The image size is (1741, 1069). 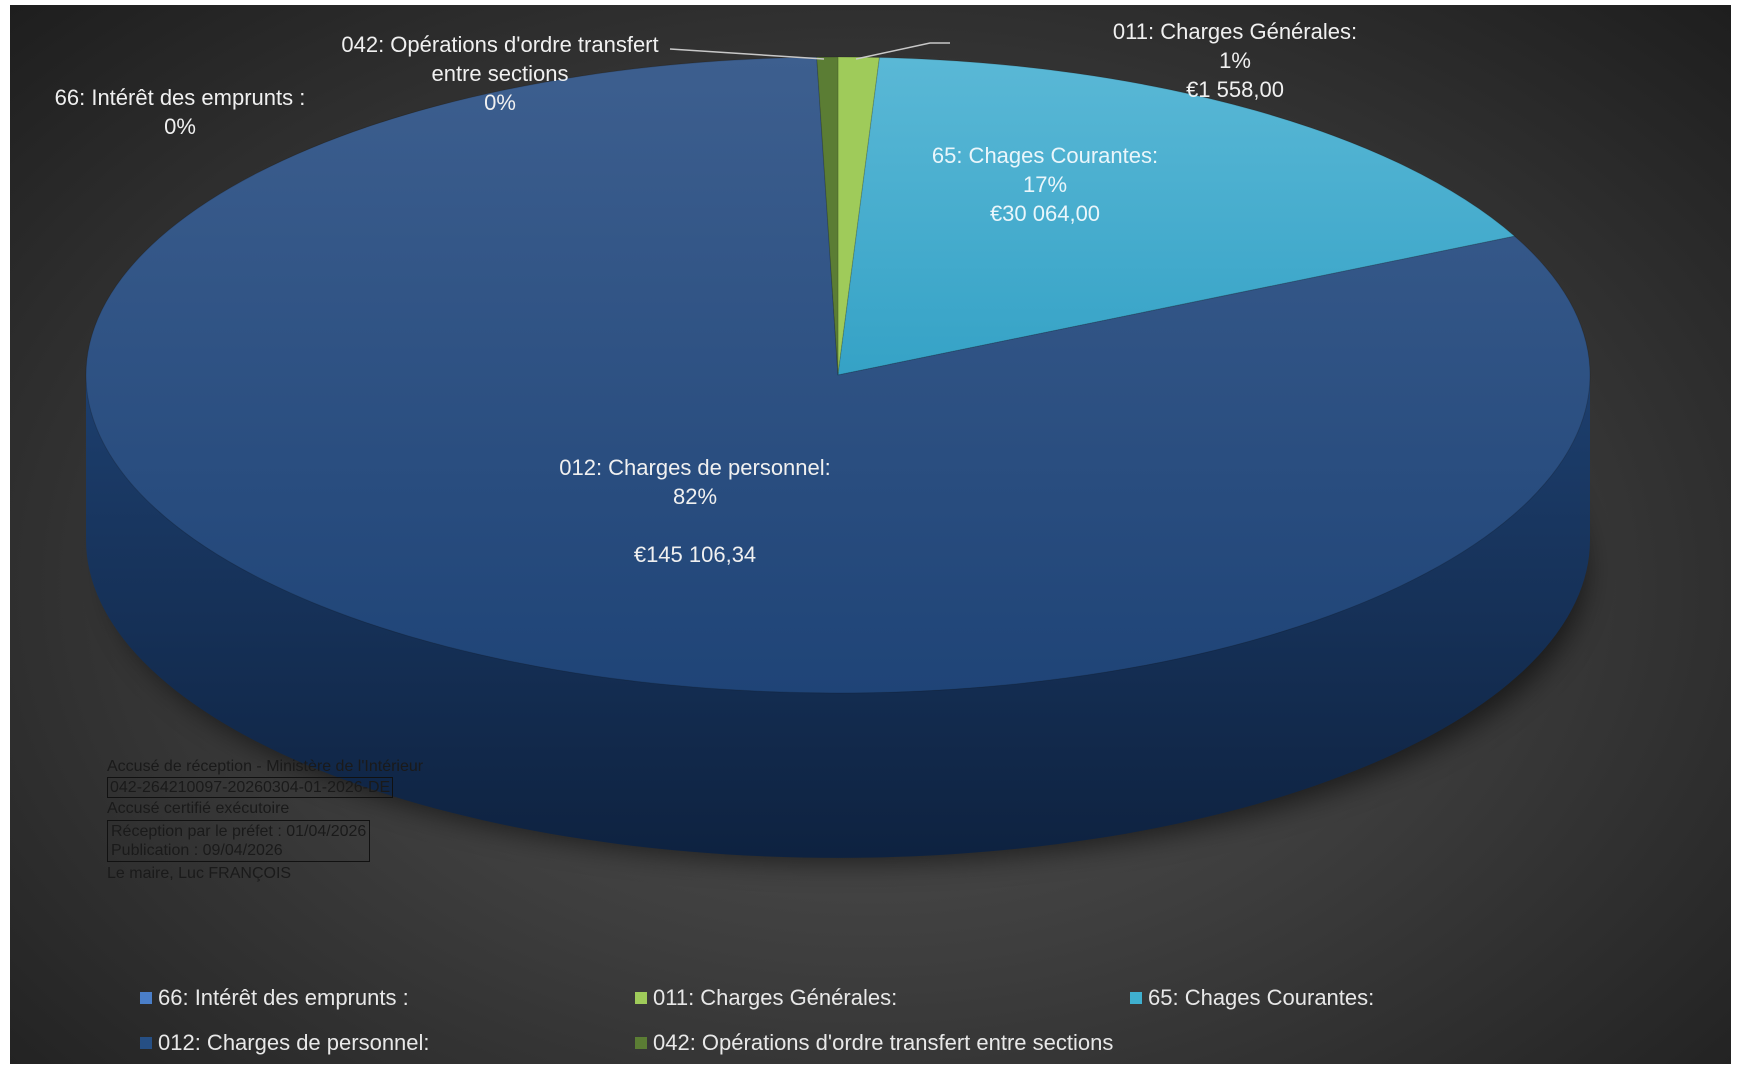 What do you see at coordinates (695, 554) in the screenshot?
I see `label-personnel-value: €145 106,34` at bounding box center [695, 554].